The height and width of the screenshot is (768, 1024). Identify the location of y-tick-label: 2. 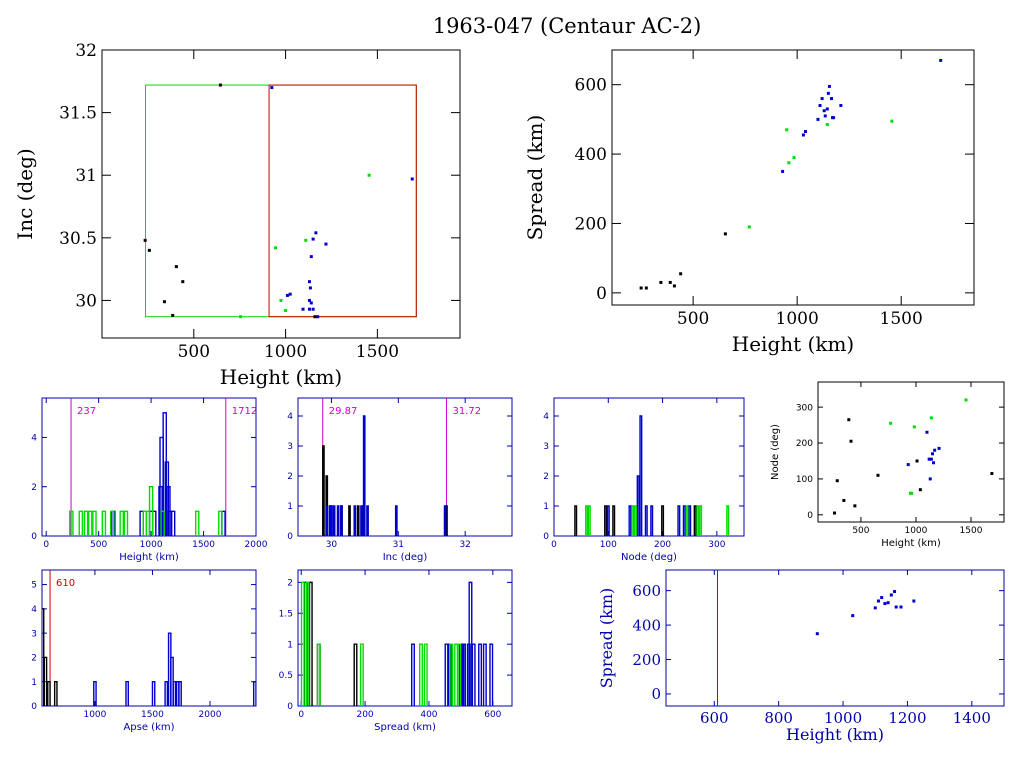
(546, 477).